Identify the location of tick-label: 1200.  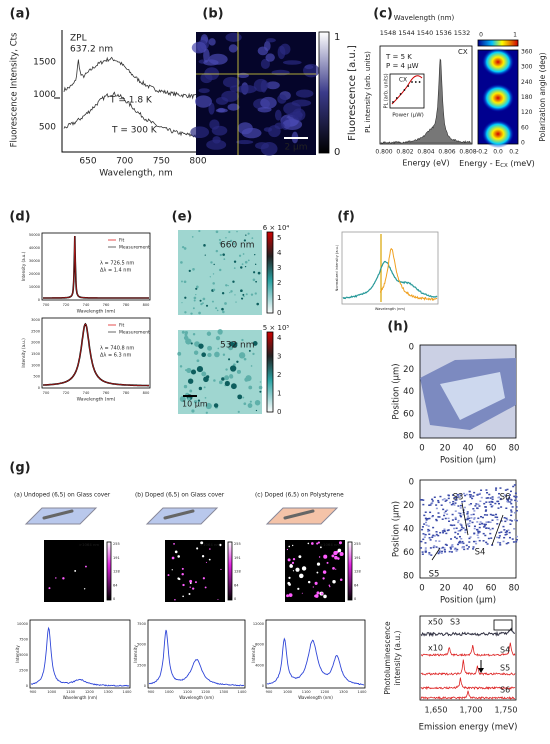
(324, 692).